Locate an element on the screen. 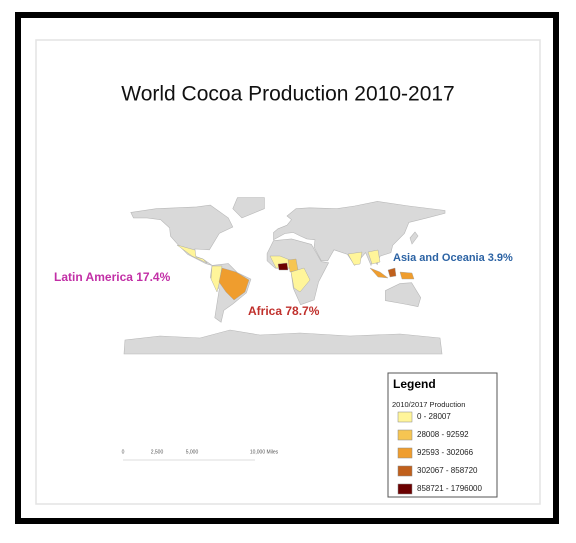  legend-label: 92593 - 302066 is located at coordinates (445, 452).